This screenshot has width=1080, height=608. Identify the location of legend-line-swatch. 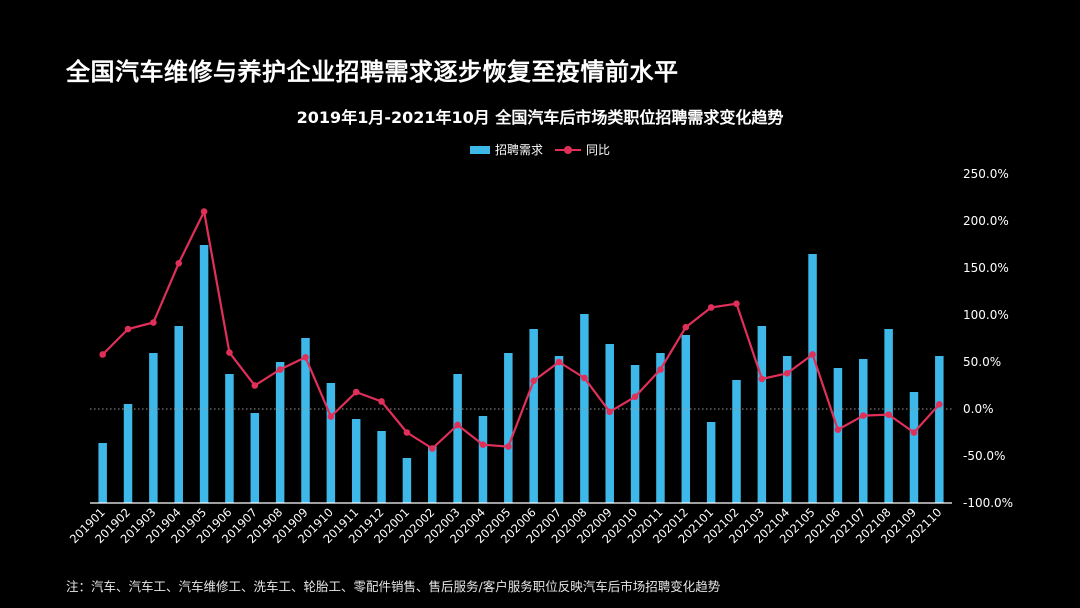
(568, 150).